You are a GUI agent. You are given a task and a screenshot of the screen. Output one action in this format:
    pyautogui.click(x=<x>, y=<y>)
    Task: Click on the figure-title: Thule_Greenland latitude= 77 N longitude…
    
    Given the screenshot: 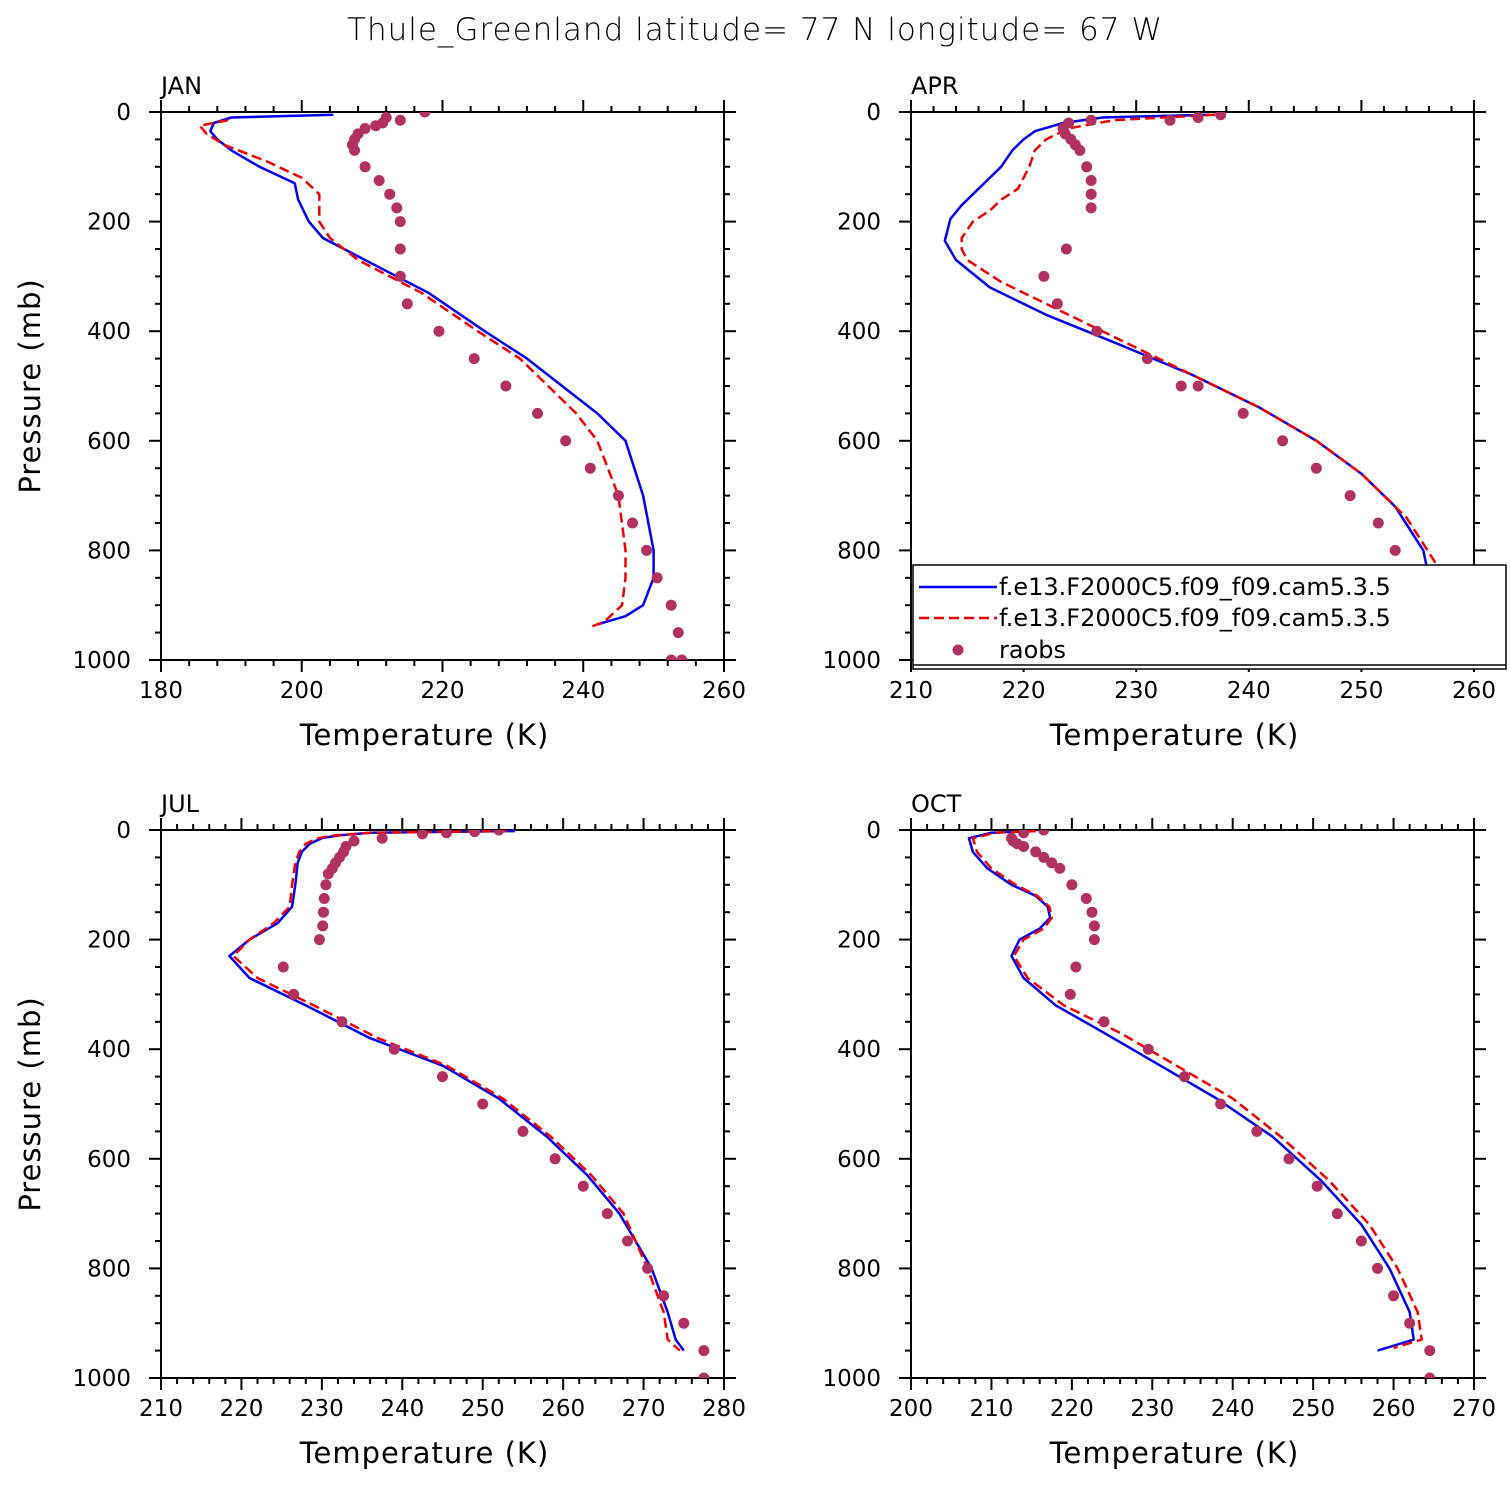 What is the action you would take?
    pyautogui.click(x=755, y=30)
    